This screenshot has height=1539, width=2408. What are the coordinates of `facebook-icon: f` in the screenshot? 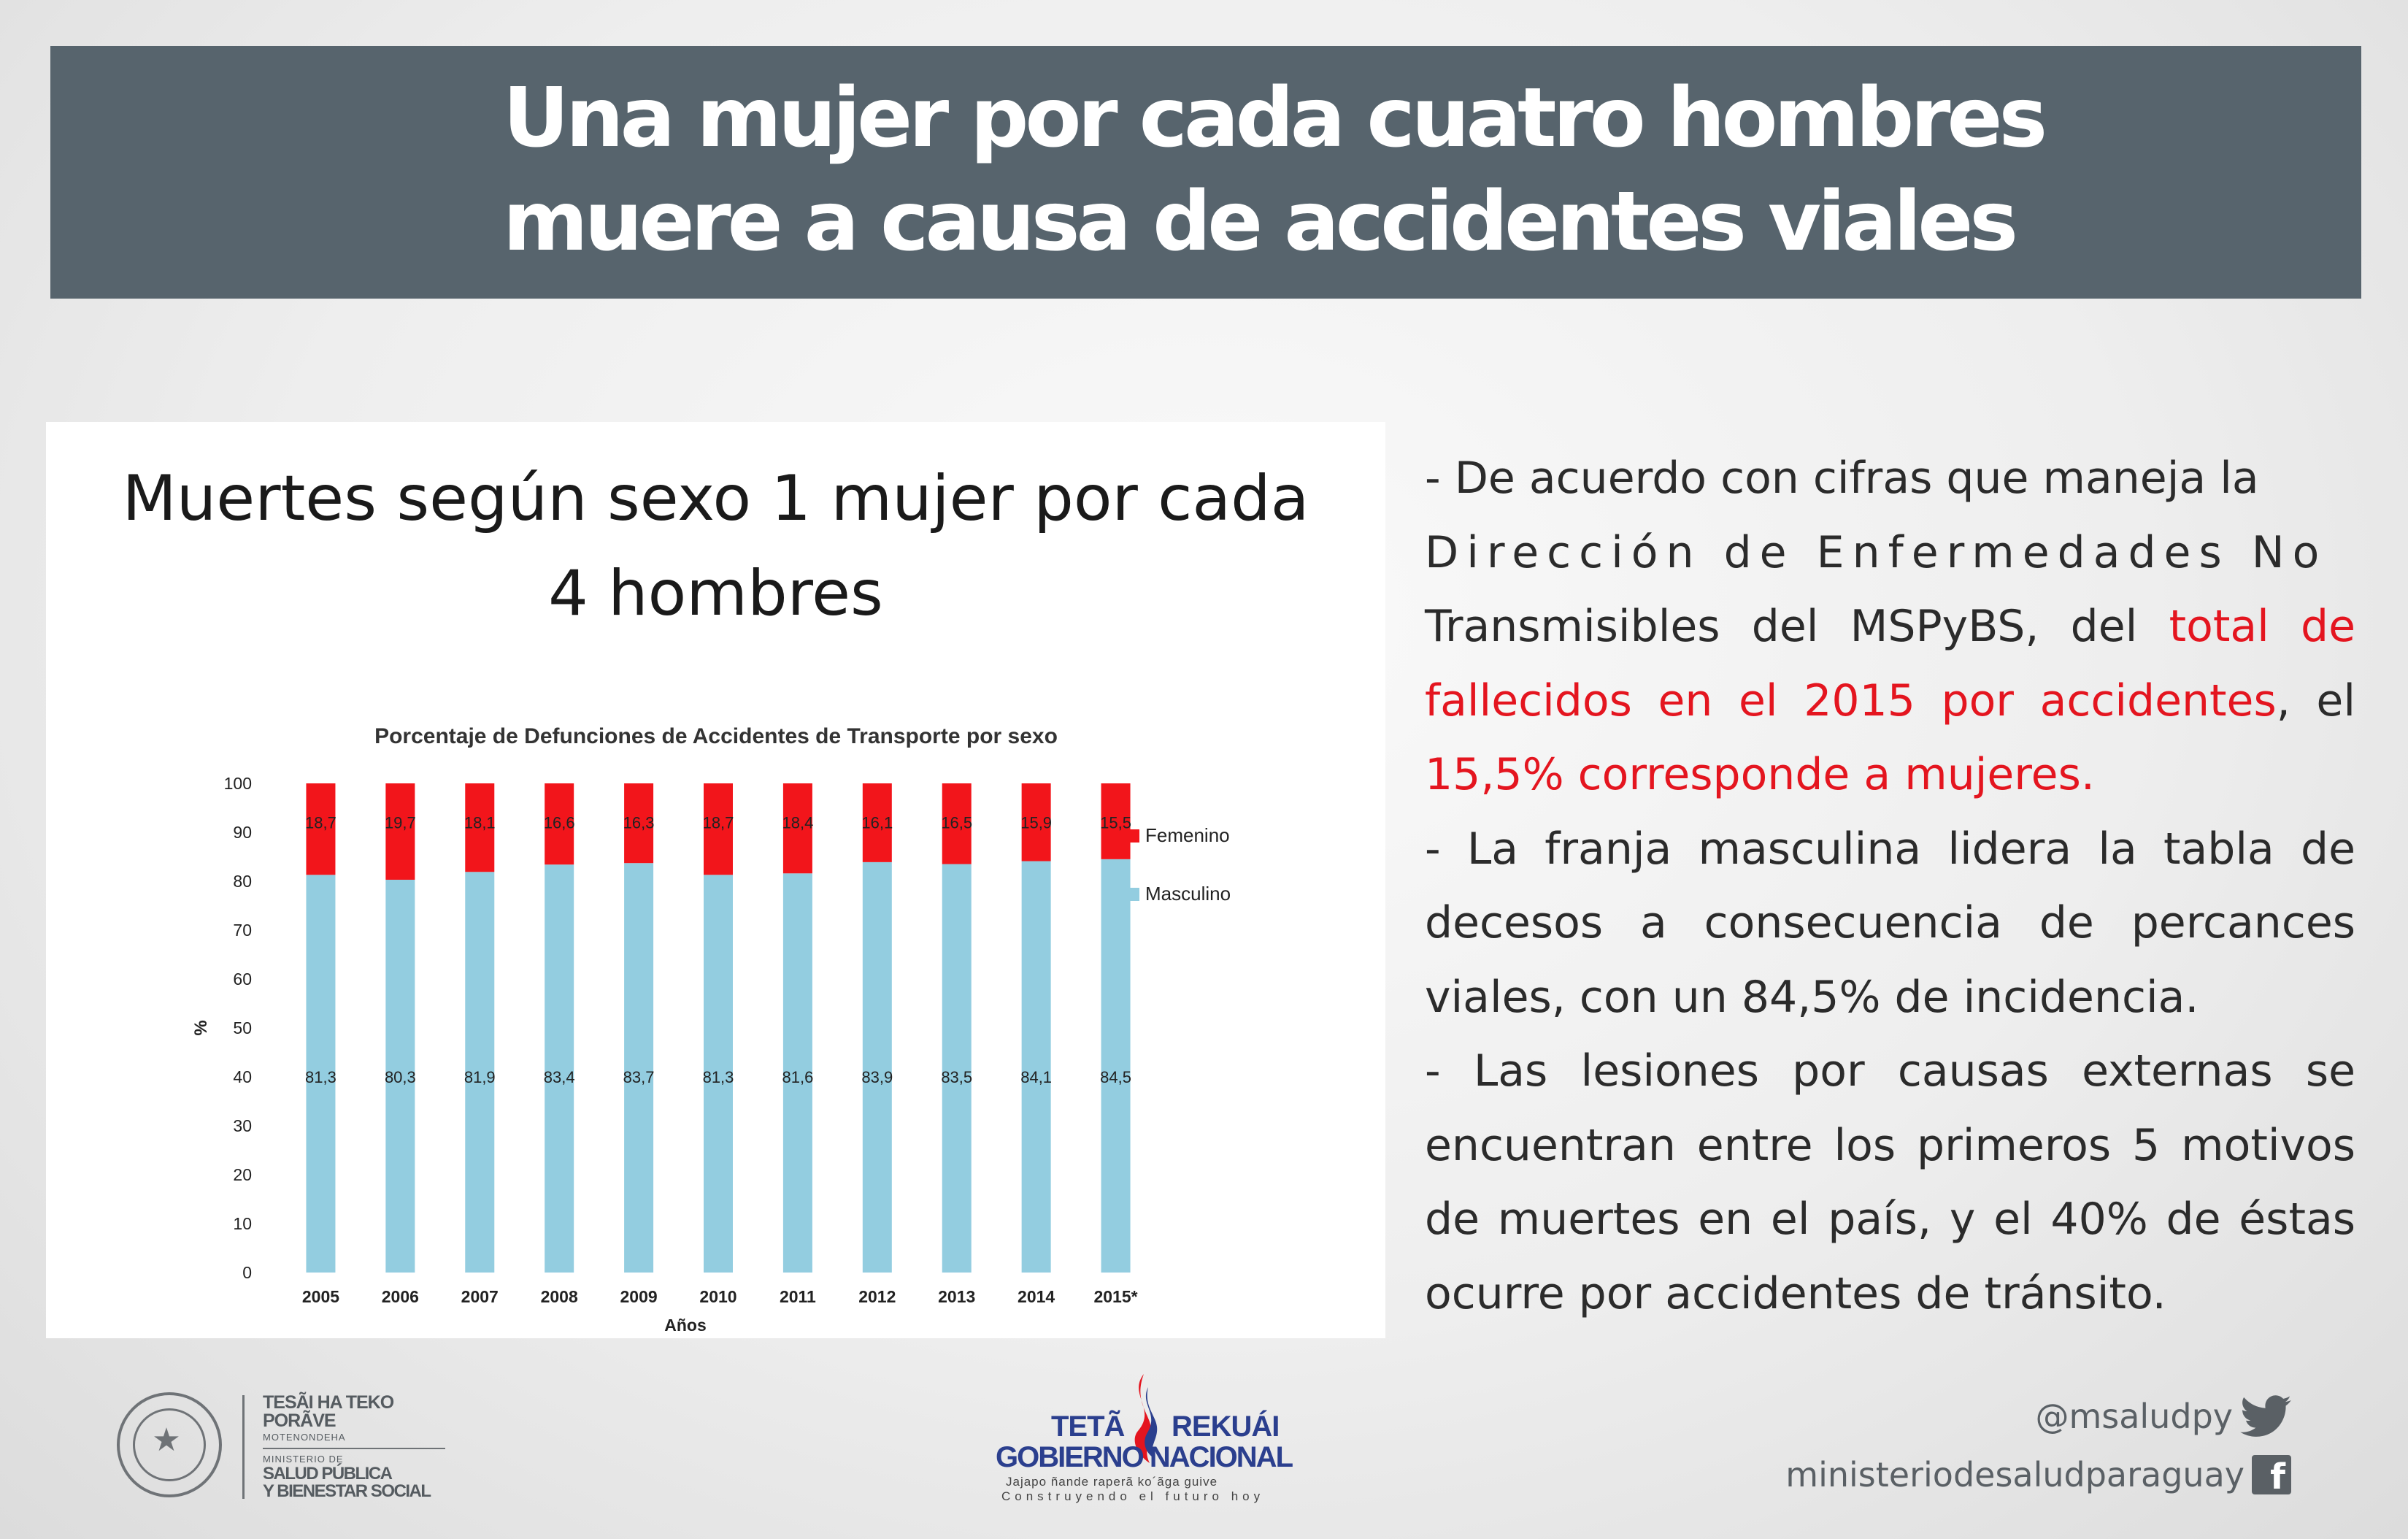 It's located at (2271, 1476).